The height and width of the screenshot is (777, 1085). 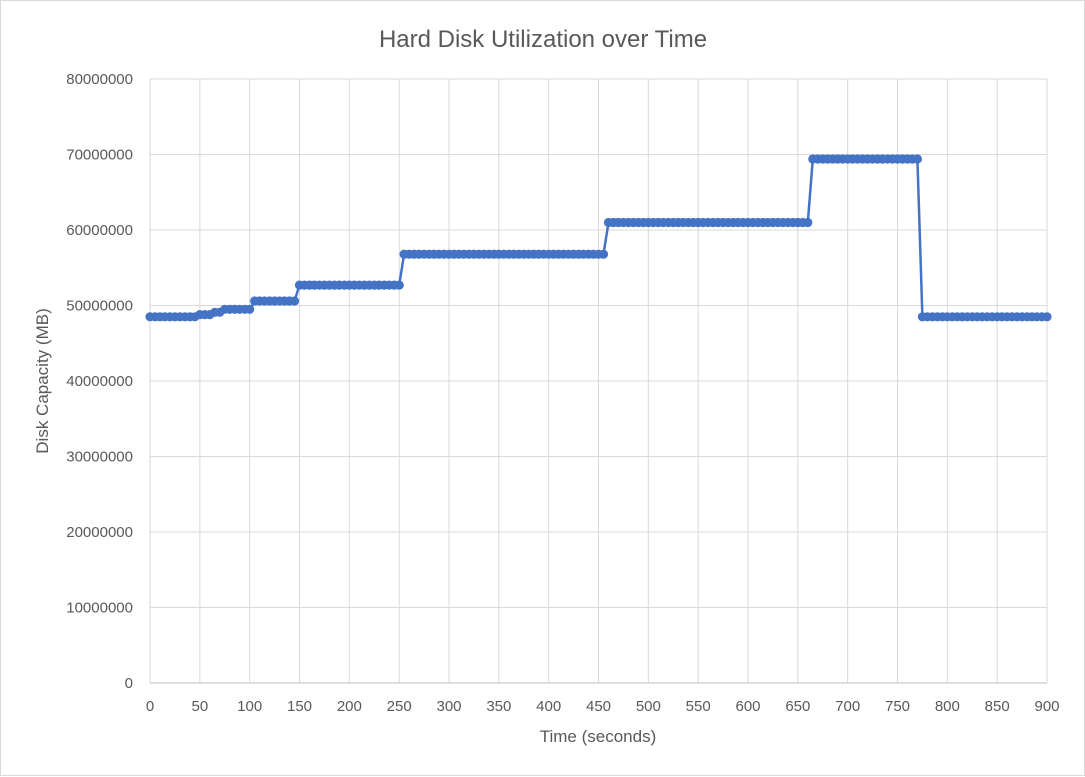 I want to click on y-tick-label: 0, so click(x=129, y=683).